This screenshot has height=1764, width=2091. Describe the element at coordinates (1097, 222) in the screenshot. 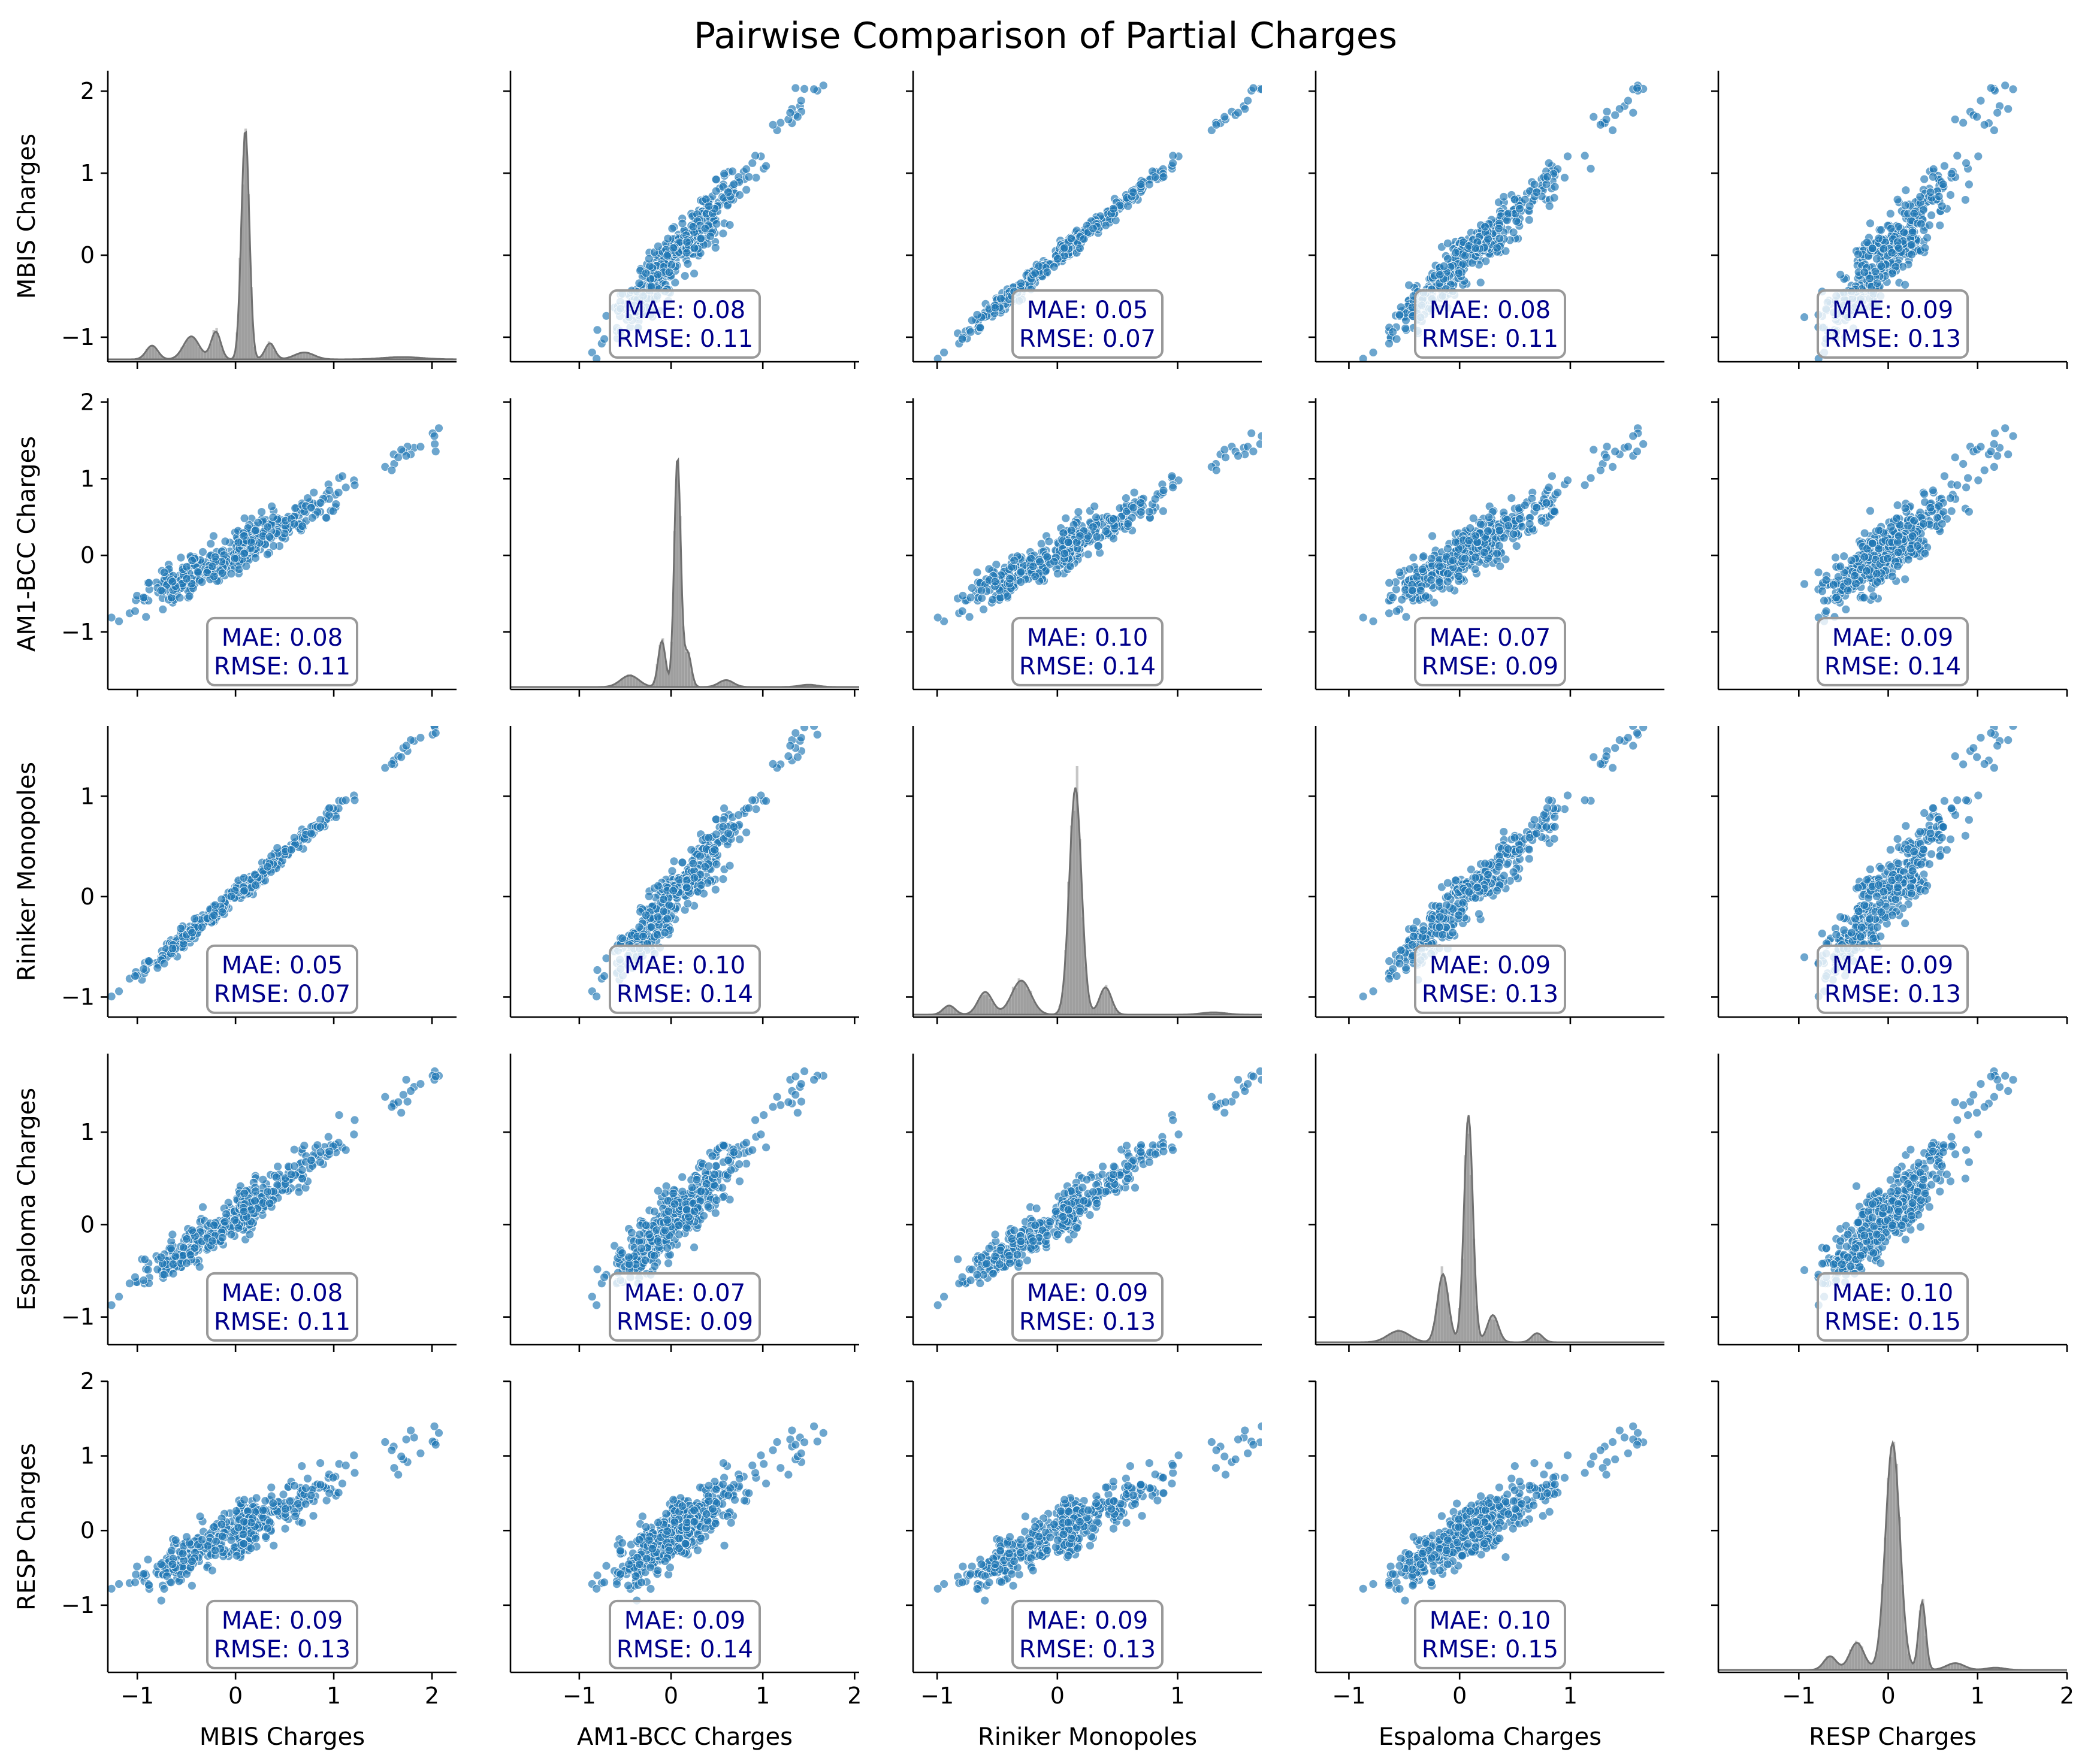

I see `plot-area` at that location.